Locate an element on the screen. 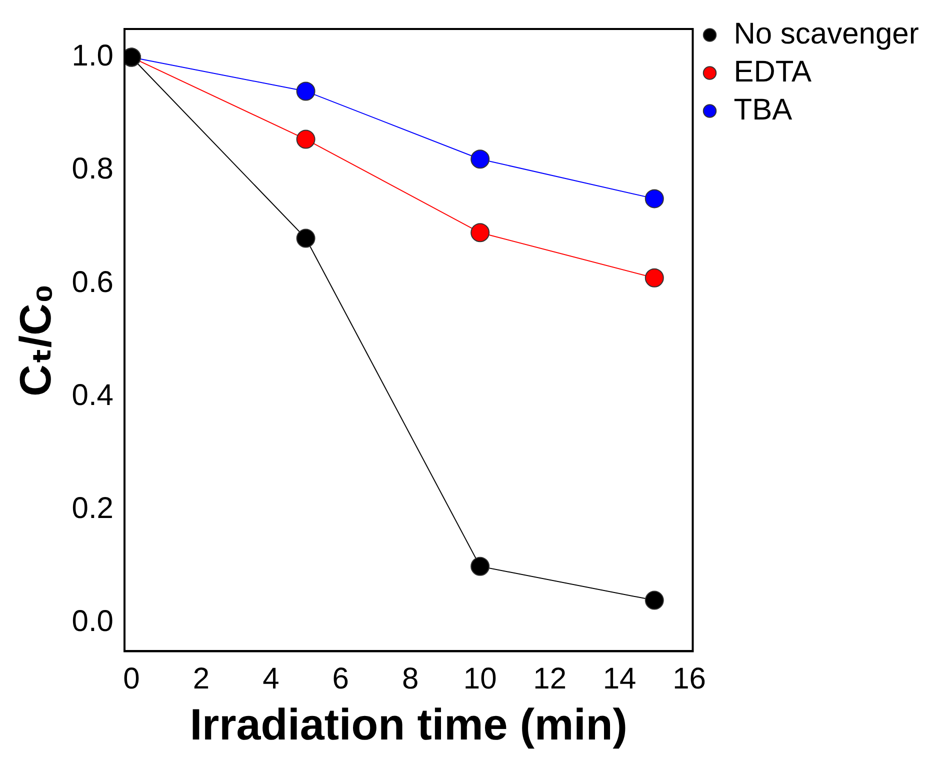 The width and height of the screenshot is (933, 762). x-axis-title: Irradiation time (min) is located at coordinates (409, 725).